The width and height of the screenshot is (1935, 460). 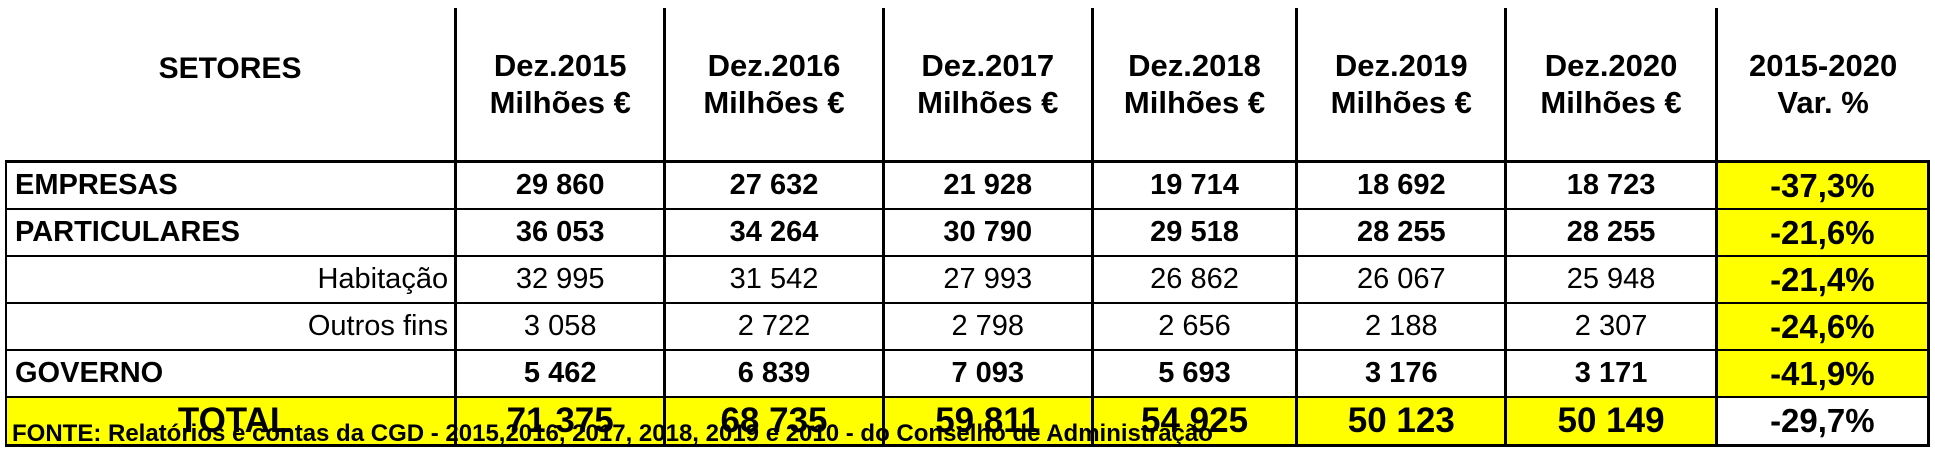 What do you see at coordinates (774, 326) in the screenshot?
I see `cell: 2 722` at bounding box center [774, 326].